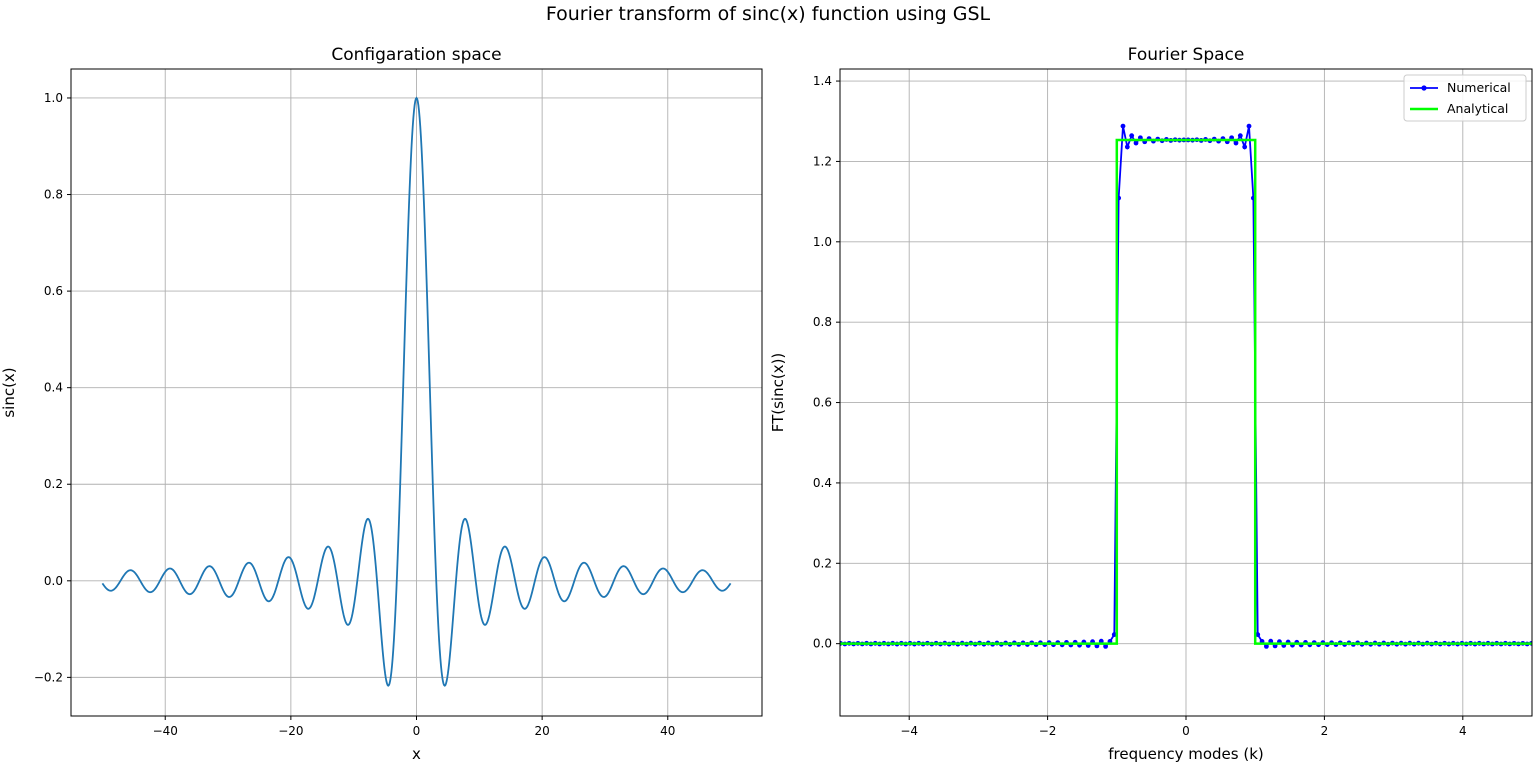 Image resolution: width=1536 pixels, height=767 pixels. I want to click on fourier-space-ytick-label: 0.2, so click(822, 563).